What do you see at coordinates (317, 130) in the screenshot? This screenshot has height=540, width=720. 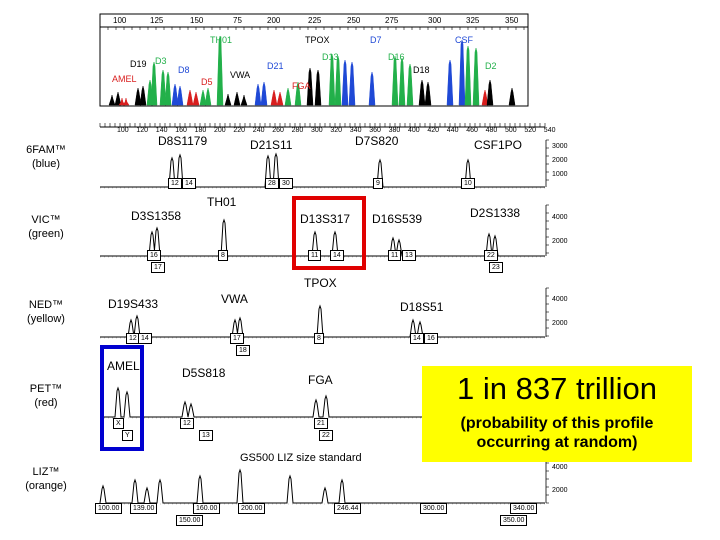 I see `main-ruler-label: 300` at bounding box center [317, 130].